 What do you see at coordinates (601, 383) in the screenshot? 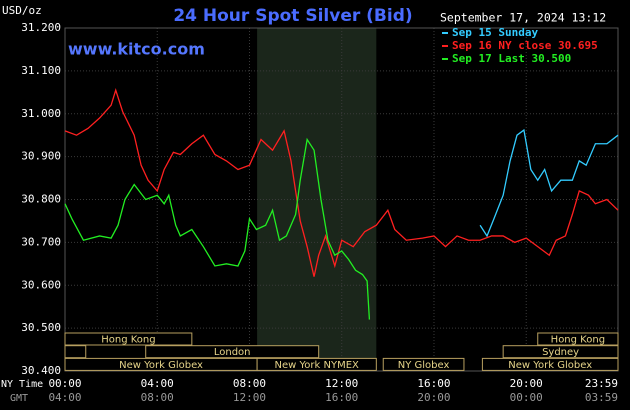
I see `x-tick-label: 23:59` at bounding box center [601, 383].